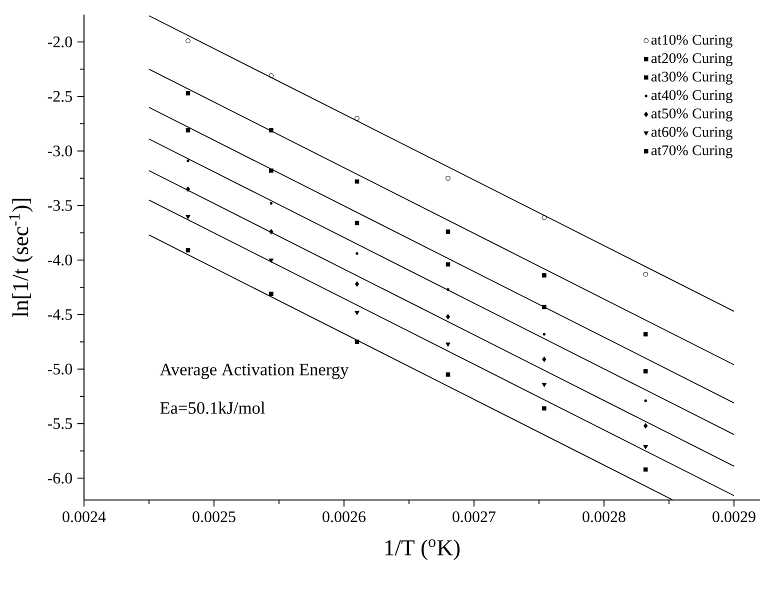 This screenshot has width=782, height=592. I want to click on y-tick-label: -5.0, so click(60, 369).